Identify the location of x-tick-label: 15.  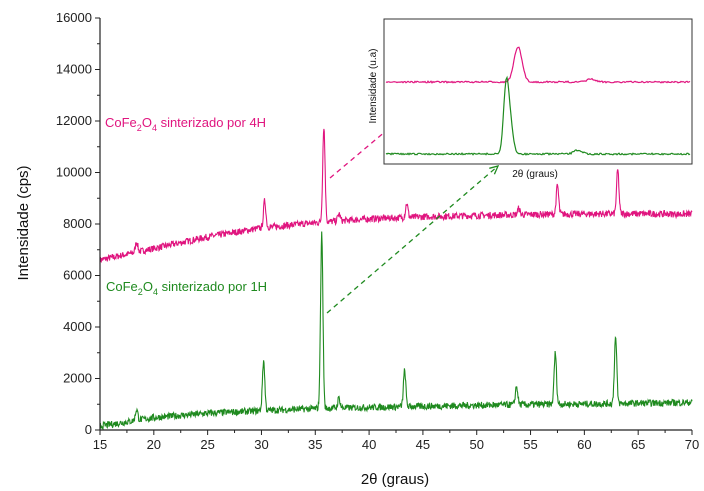
(100, 444).